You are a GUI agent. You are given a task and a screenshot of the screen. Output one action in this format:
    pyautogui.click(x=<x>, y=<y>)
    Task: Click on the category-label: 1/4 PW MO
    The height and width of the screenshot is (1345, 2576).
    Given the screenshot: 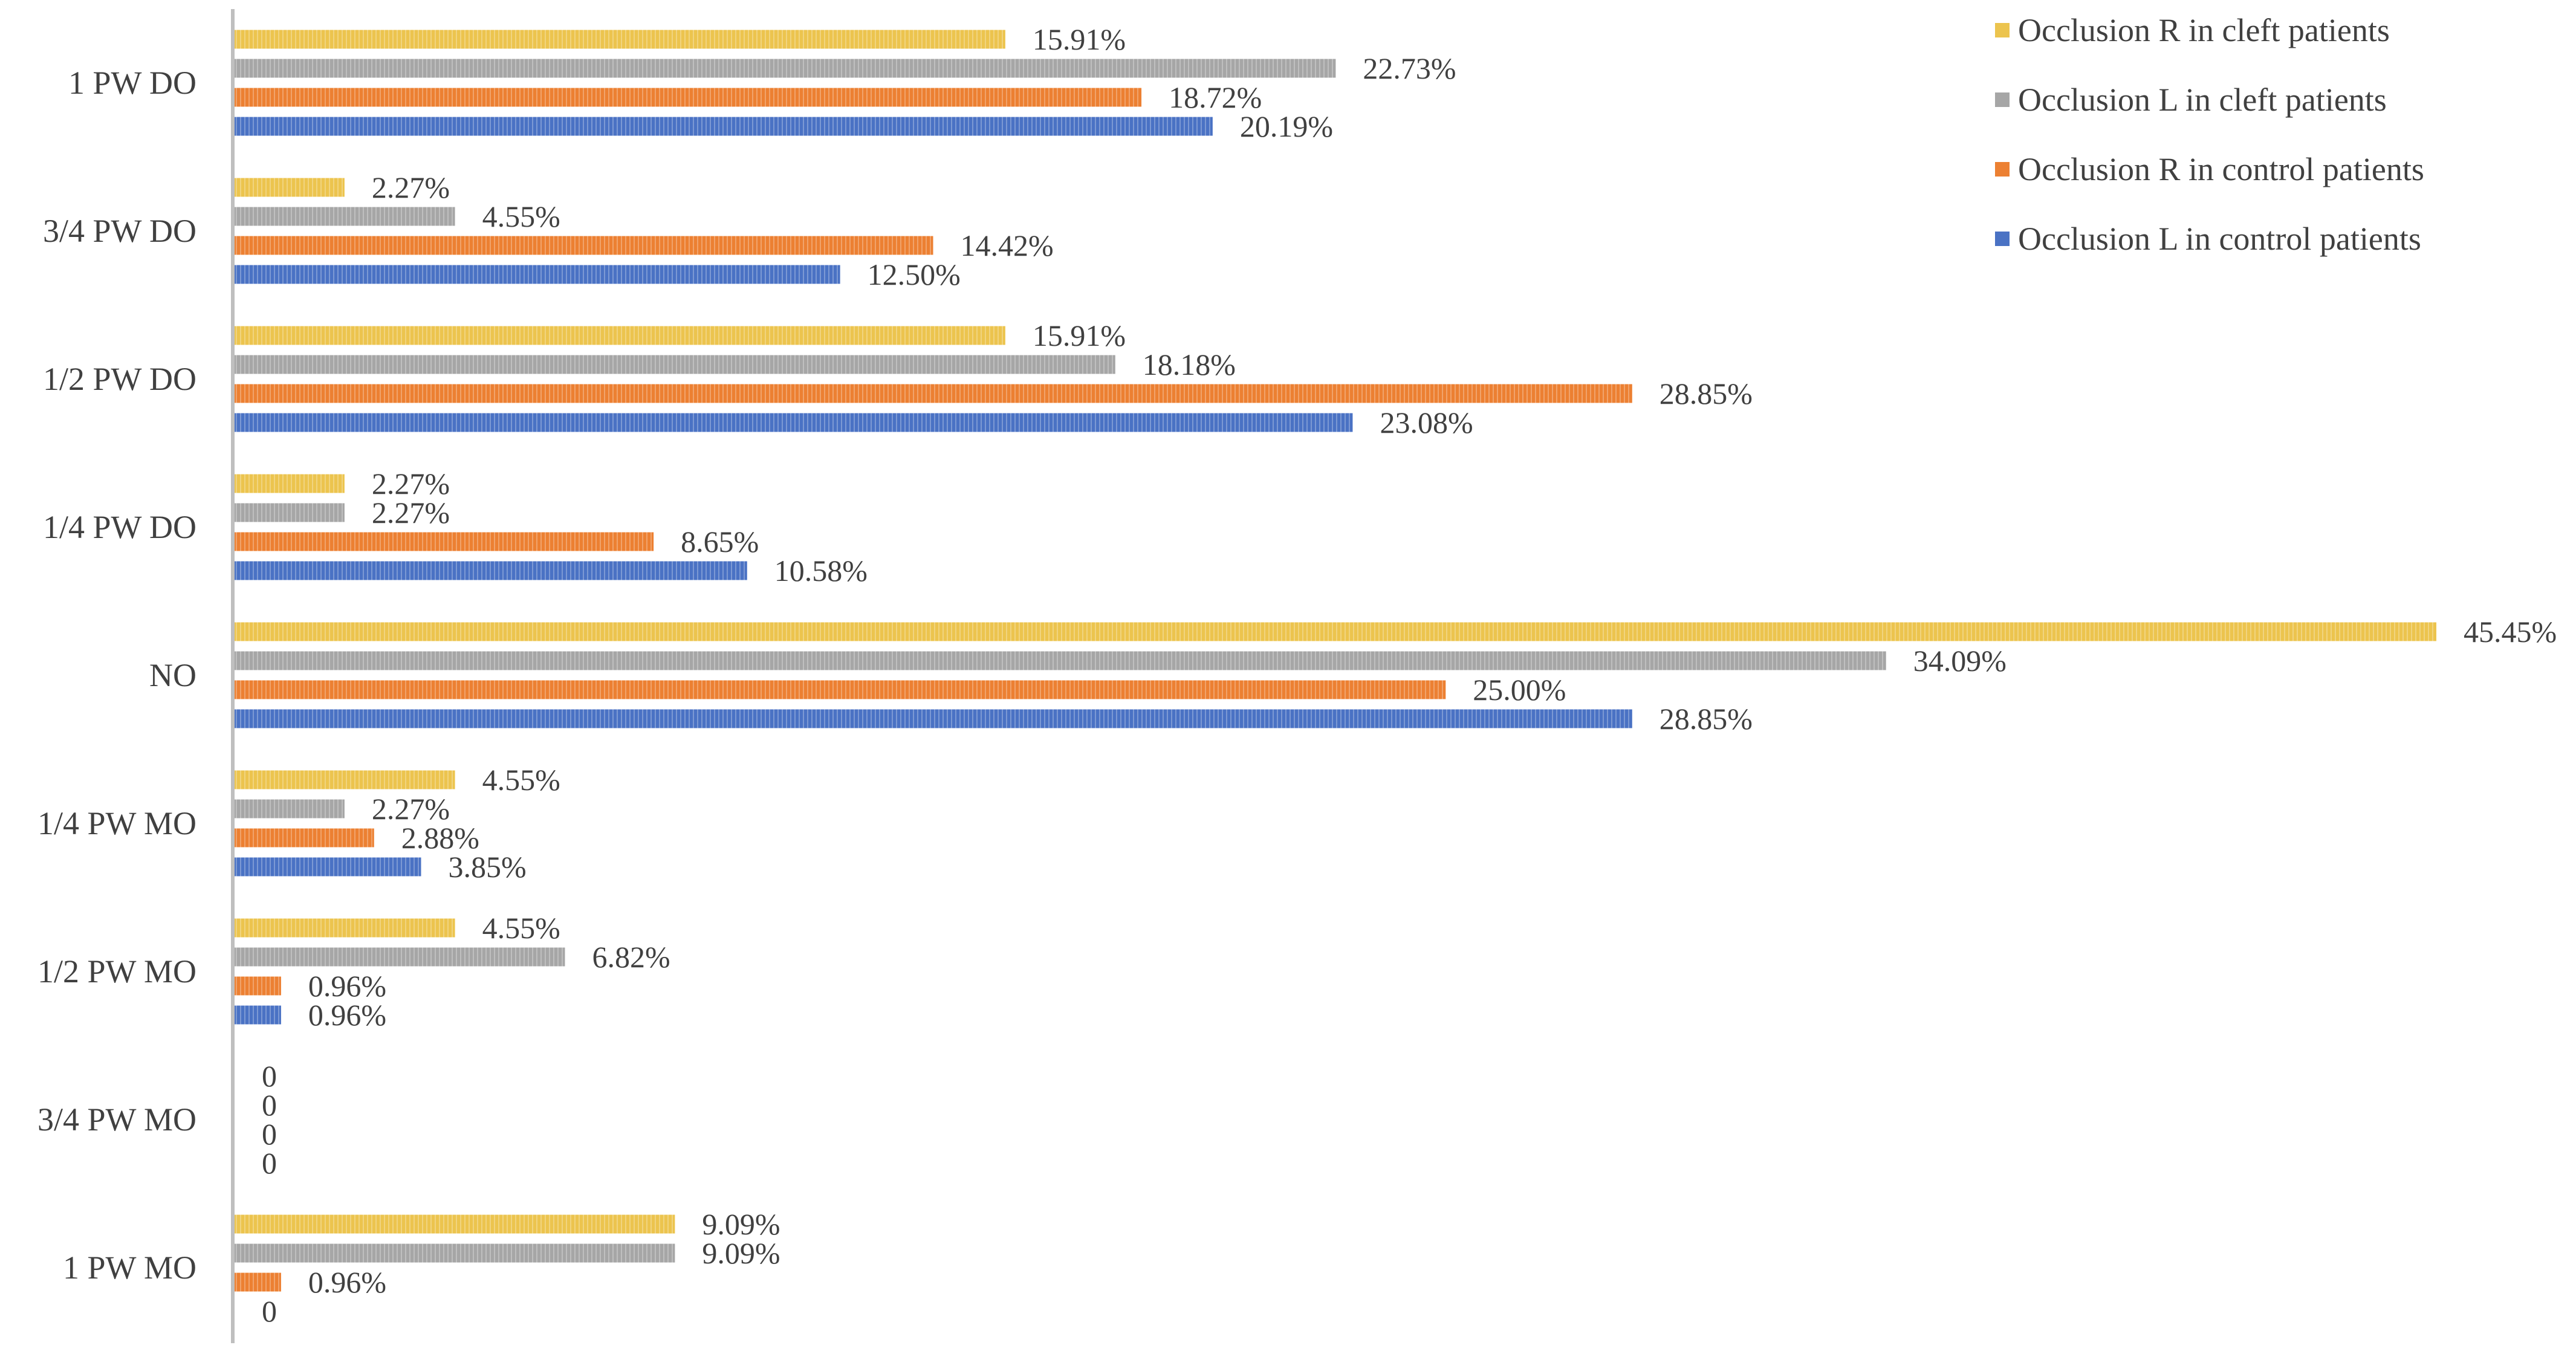 What is the action you would take?
    pyautogui.click(x=117, y=823)
    